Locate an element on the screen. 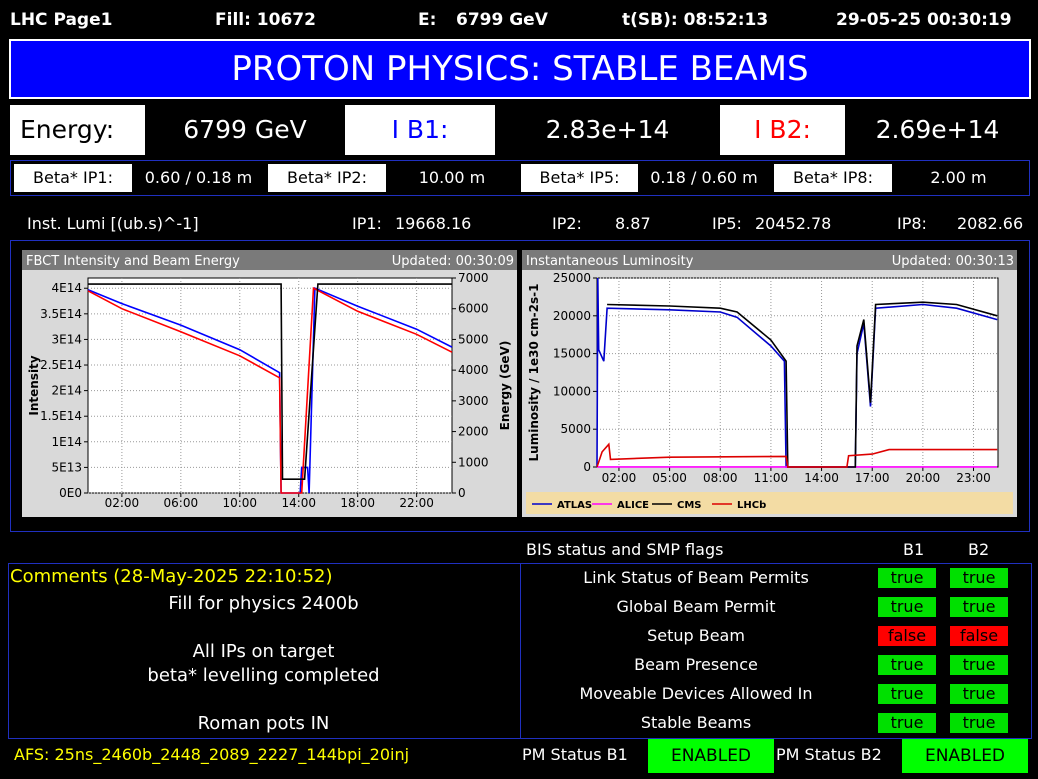  ip-label: IP8: is located at coordinates (912, 223).